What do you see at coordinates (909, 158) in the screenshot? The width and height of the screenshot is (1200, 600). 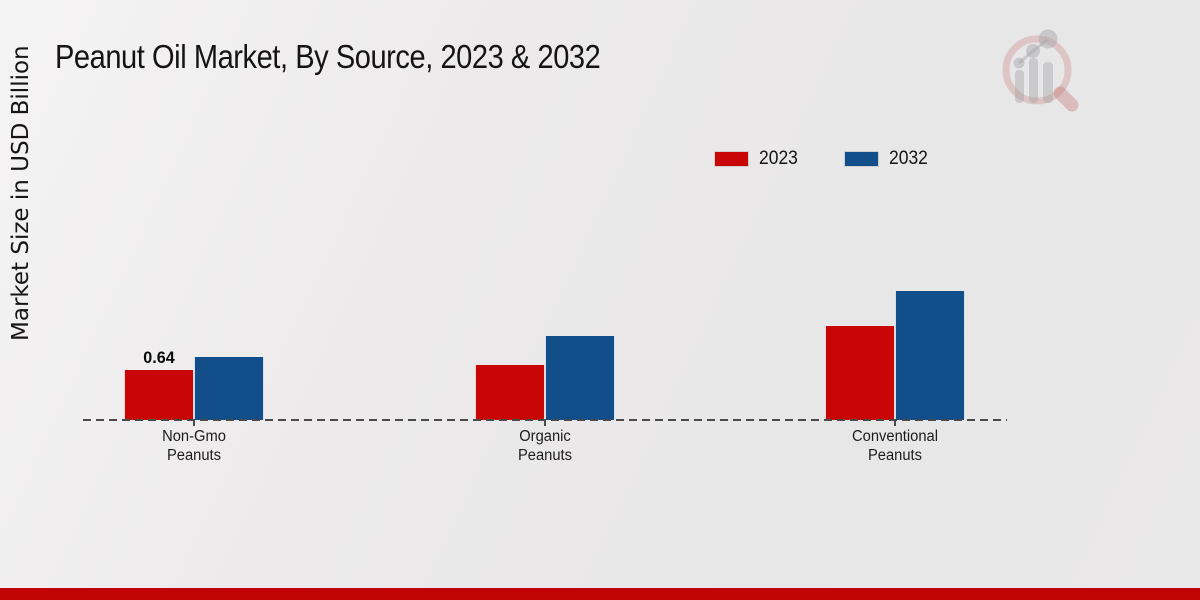 I see `legend-label-2032: 2032` at bounding box center [909, 158].